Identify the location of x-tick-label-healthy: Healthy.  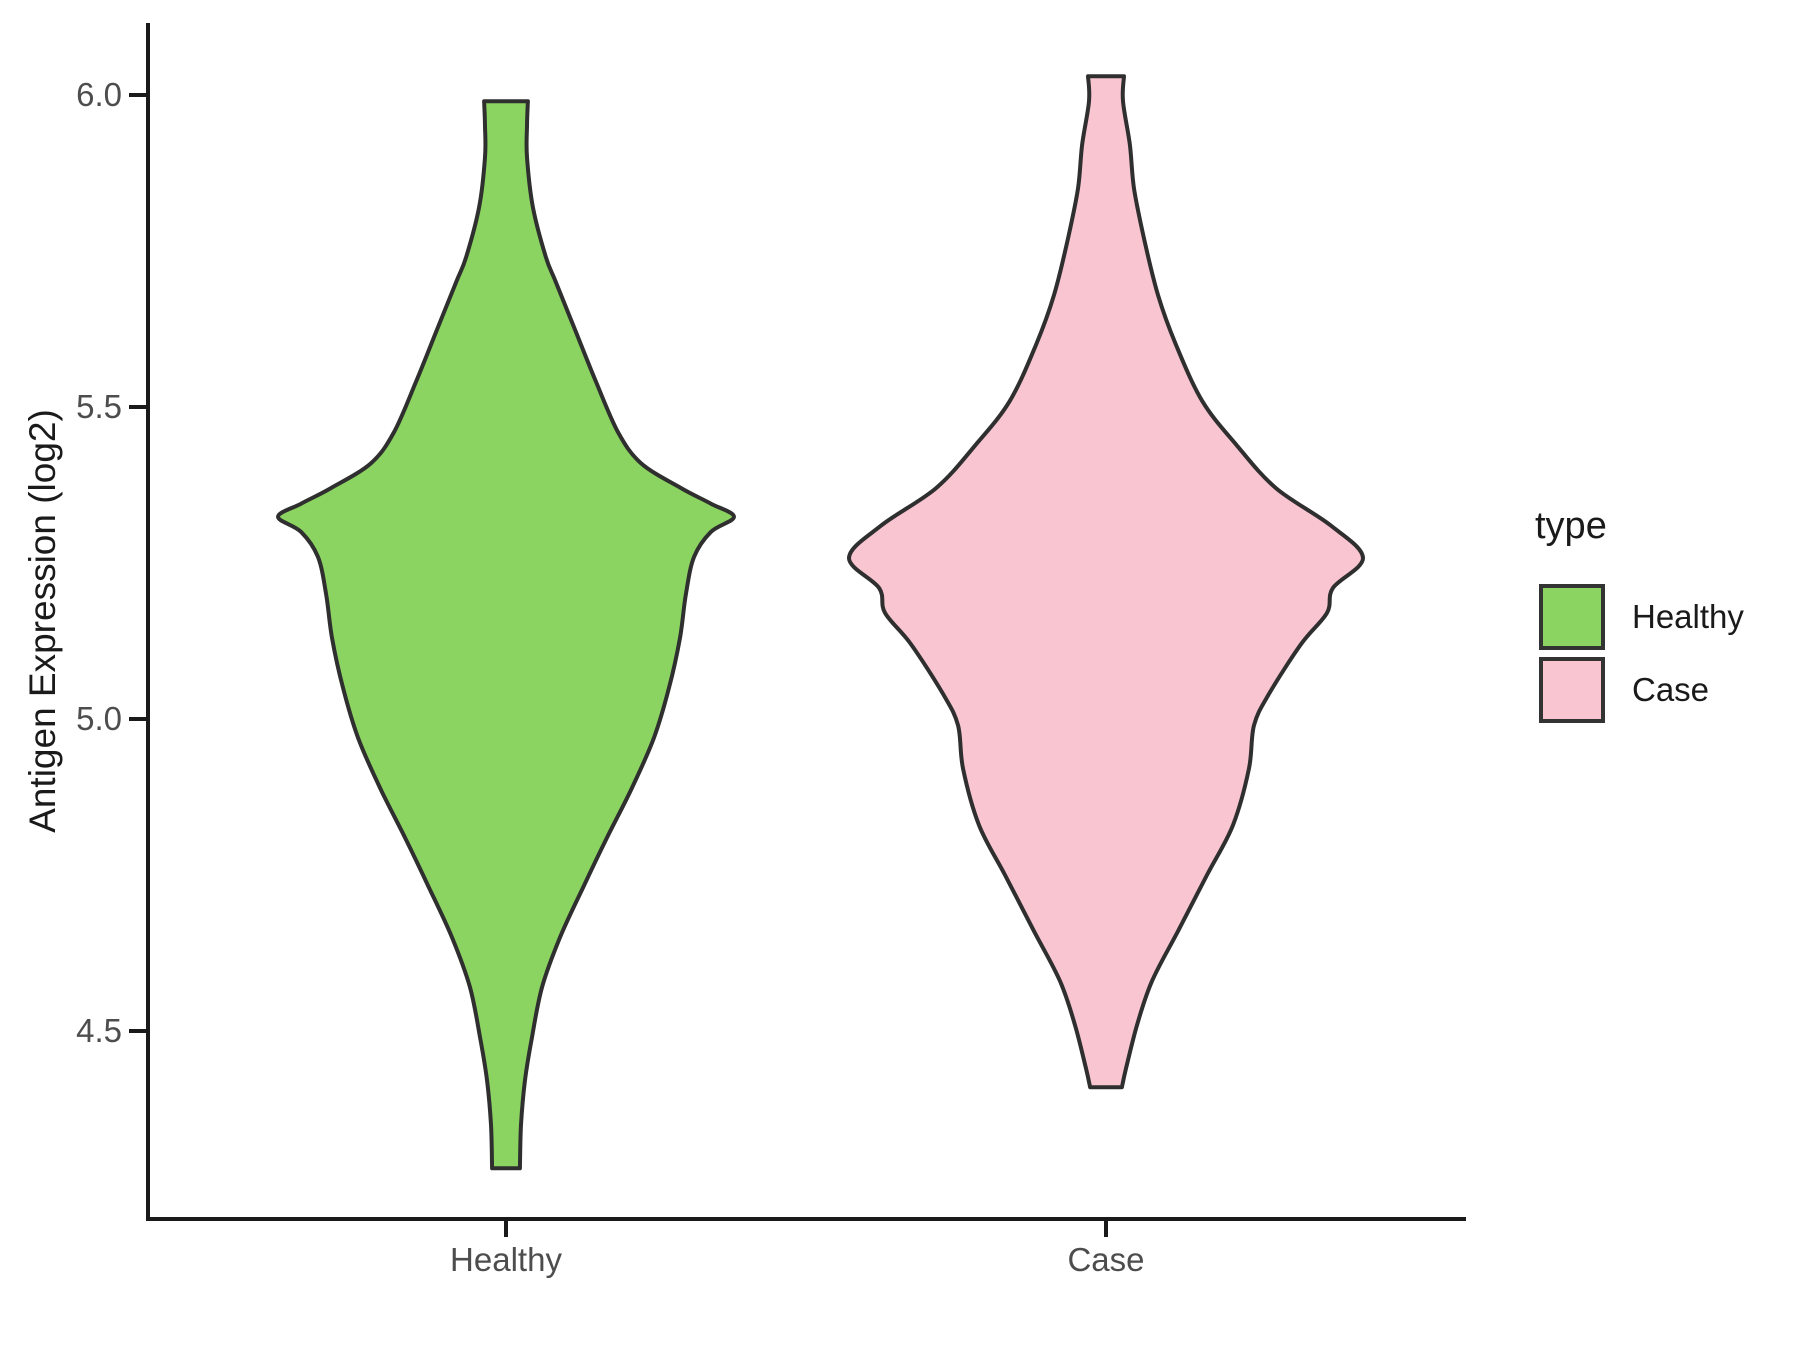
(506, 1259).